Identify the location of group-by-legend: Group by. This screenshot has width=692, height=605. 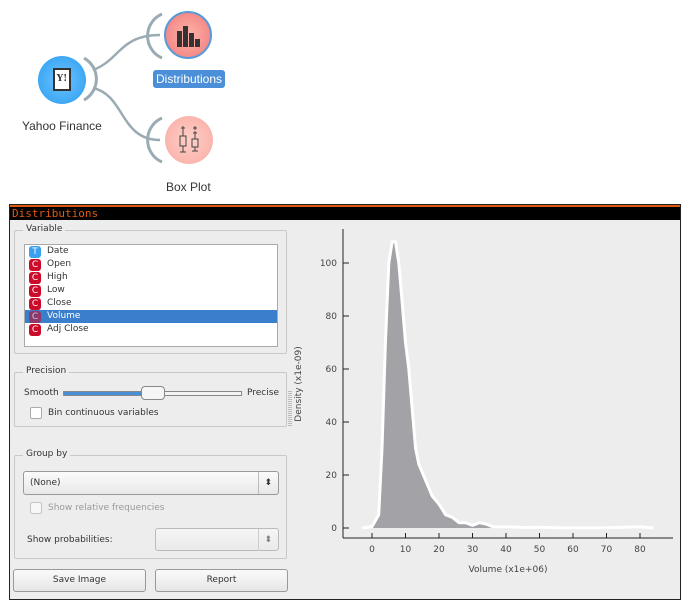
(47, 454).